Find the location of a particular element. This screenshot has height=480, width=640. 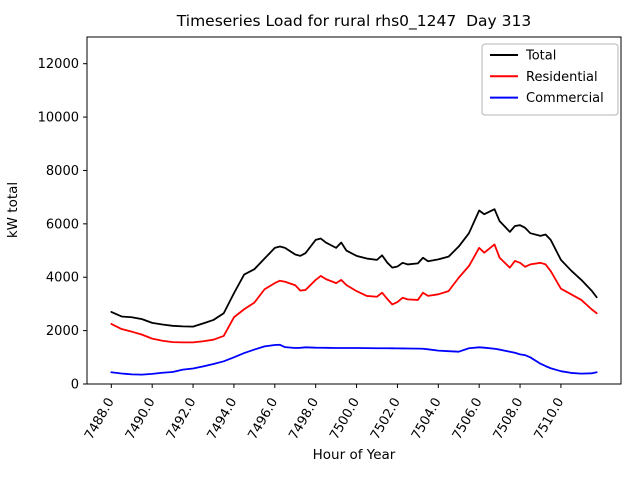

legend-label-commercial: Commercial is located at coordinates (565, 98).